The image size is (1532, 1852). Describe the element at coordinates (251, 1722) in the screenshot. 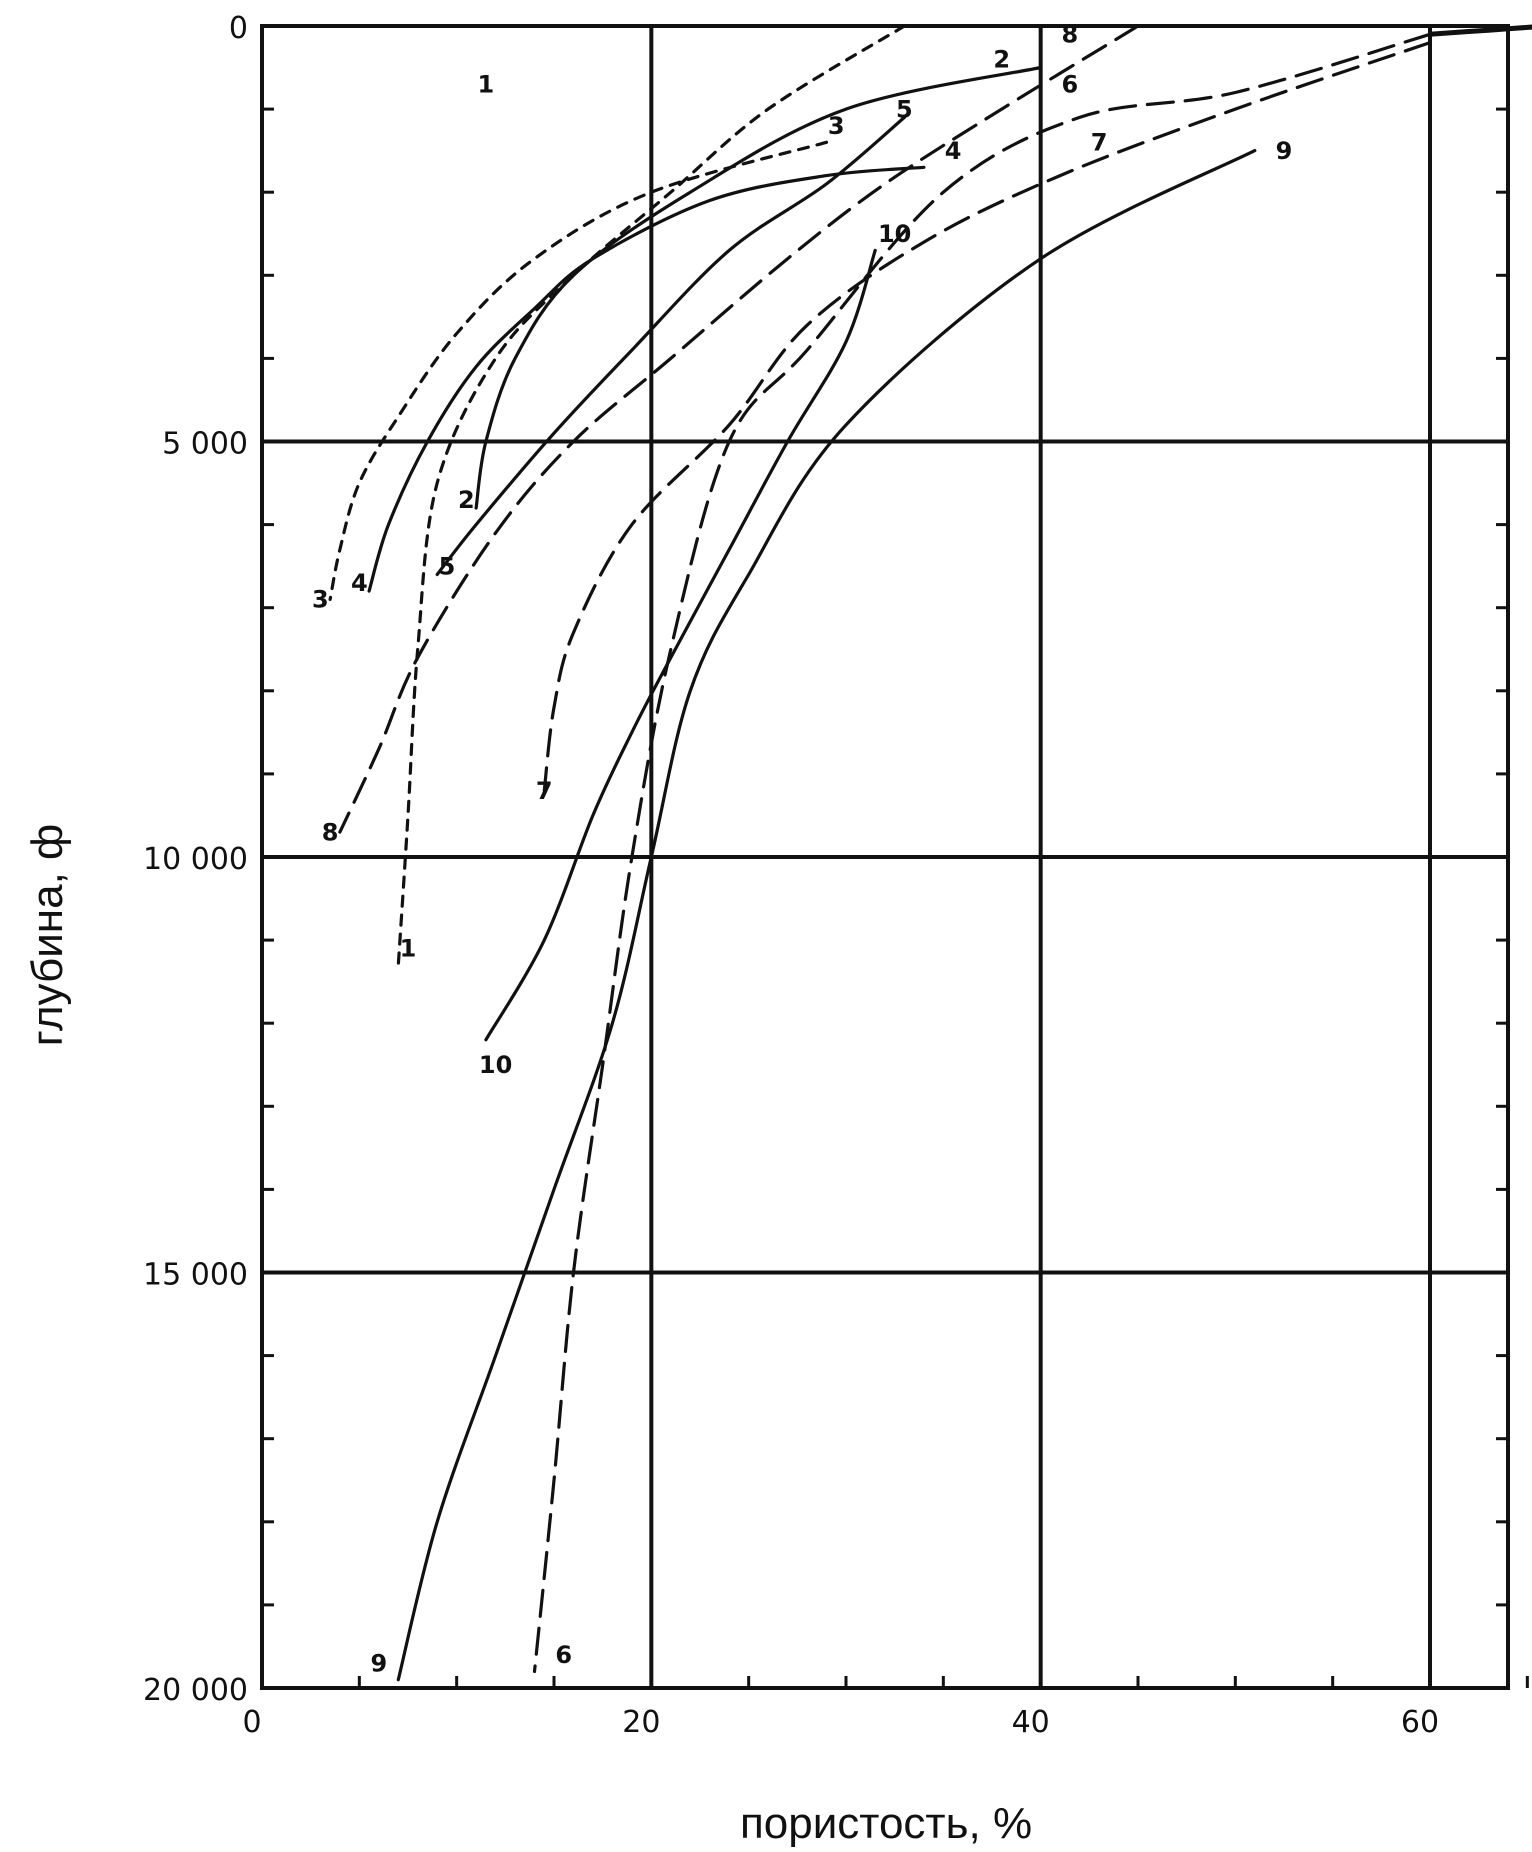

I see `x-tick-label: 0` at that location.